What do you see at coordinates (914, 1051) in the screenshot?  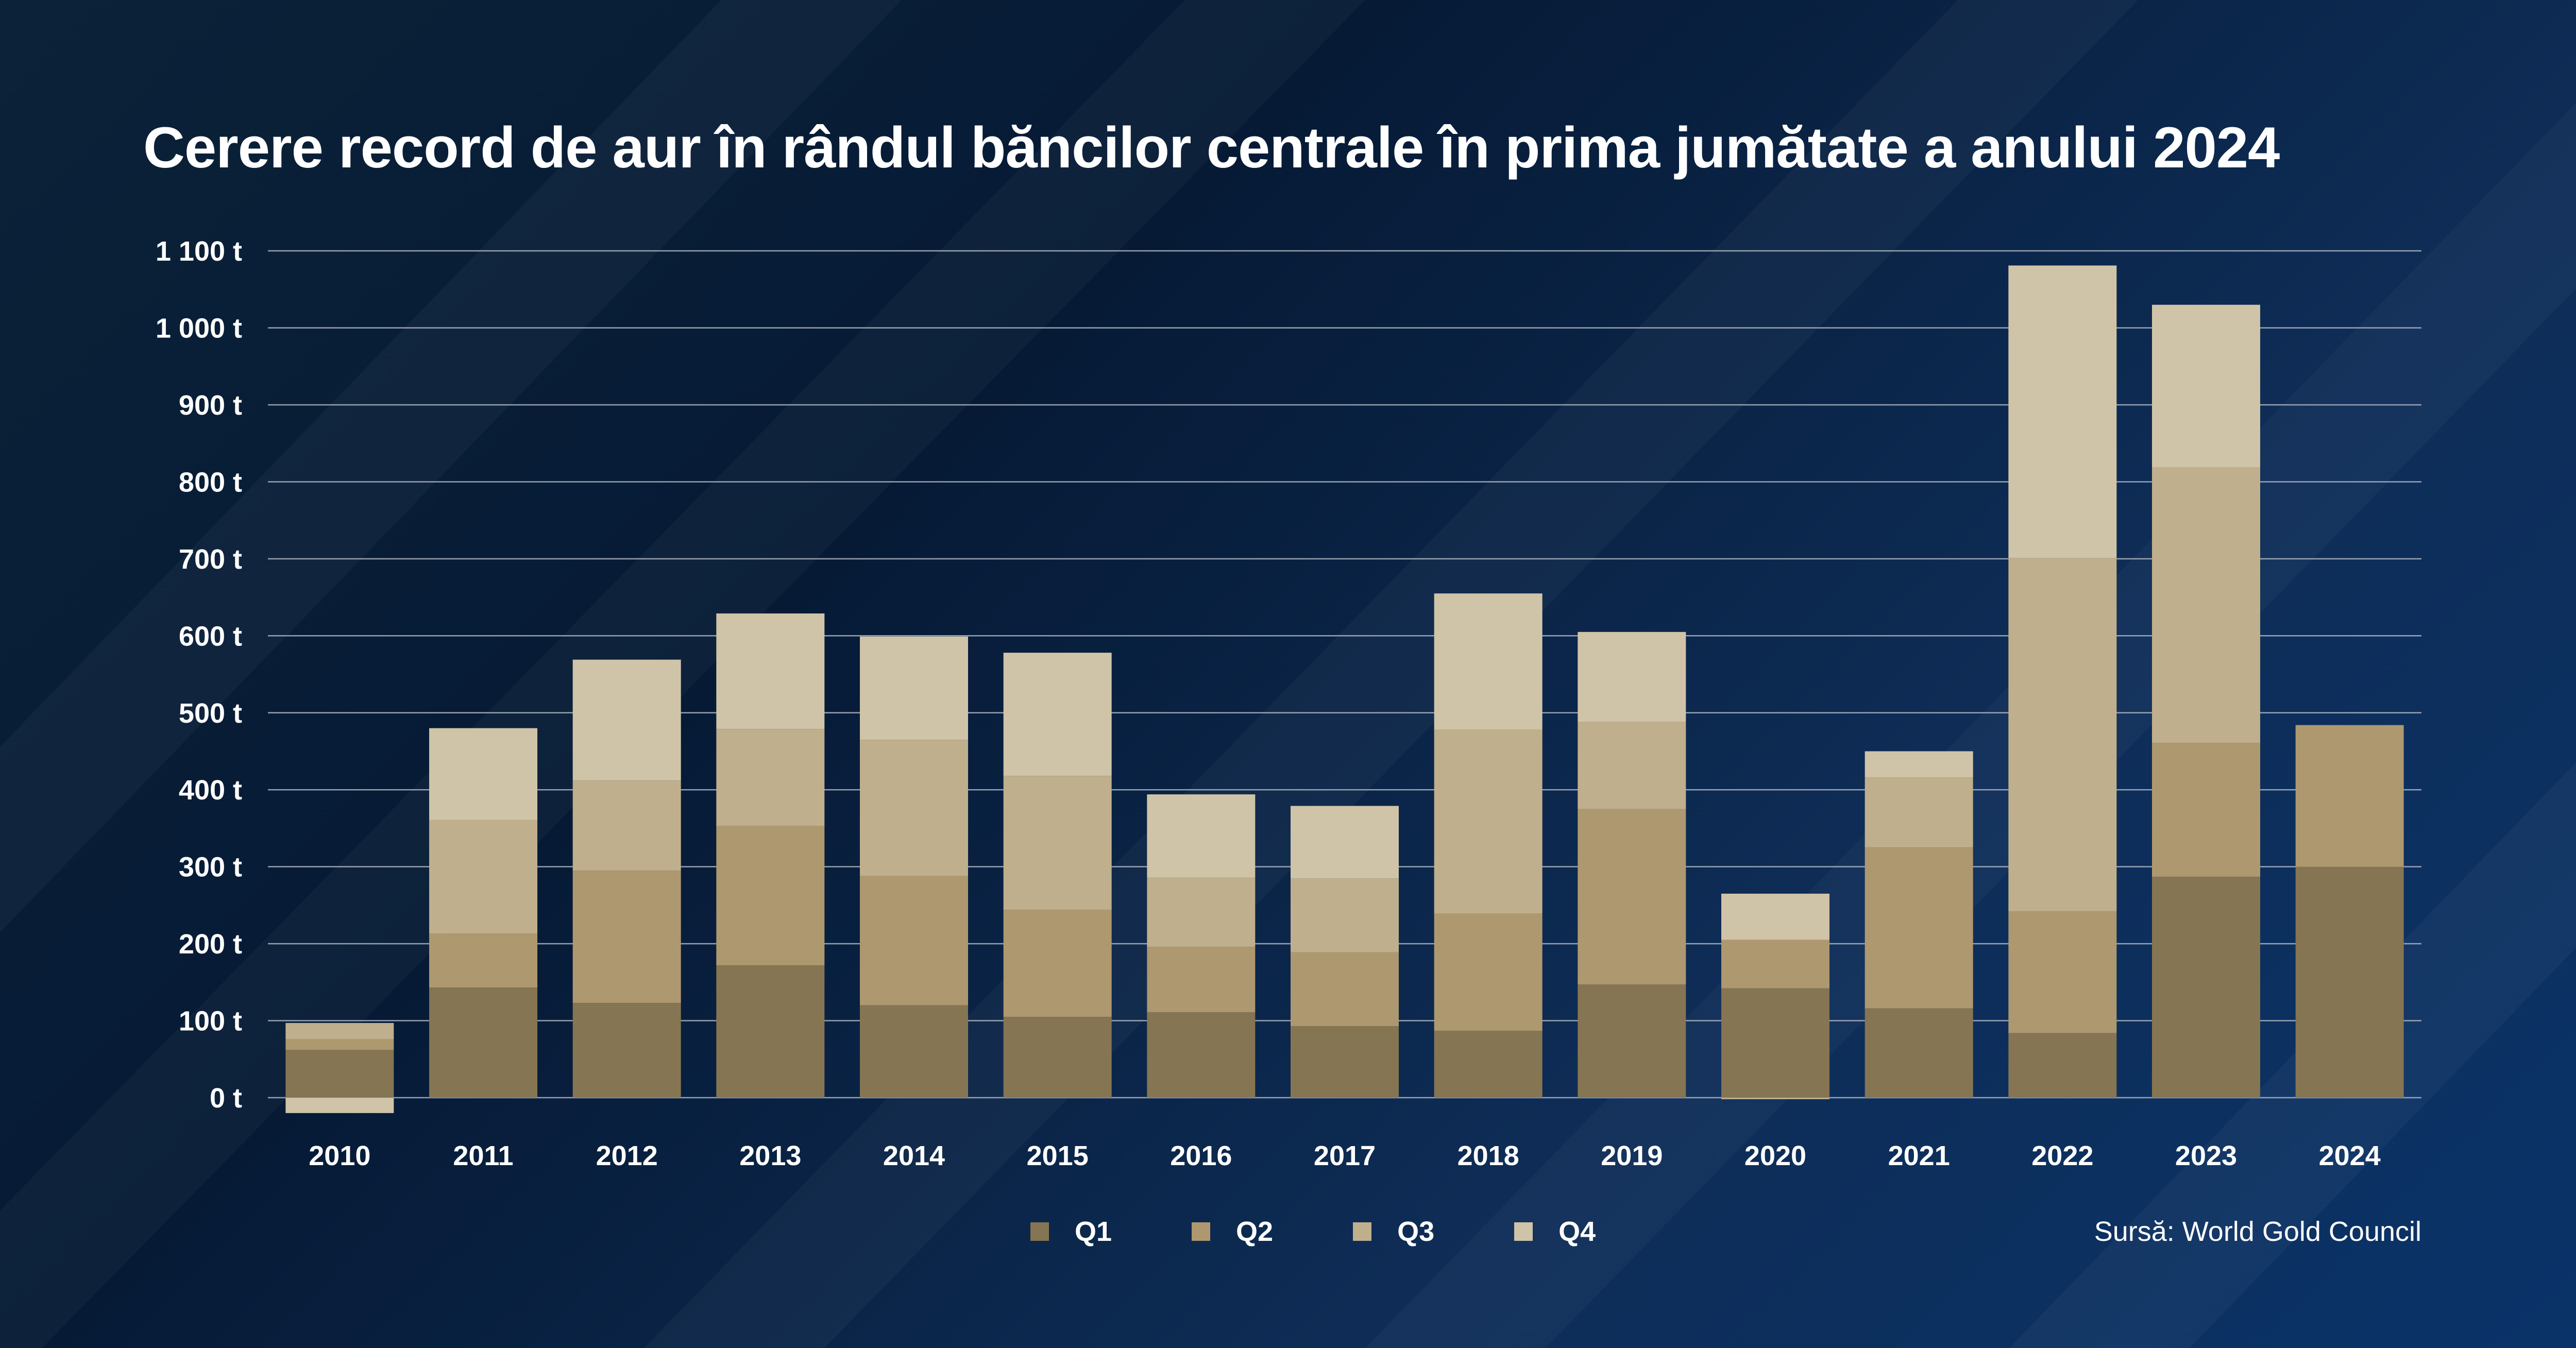 I see `bar-2014-q1` at bounding box center [914, 1051].